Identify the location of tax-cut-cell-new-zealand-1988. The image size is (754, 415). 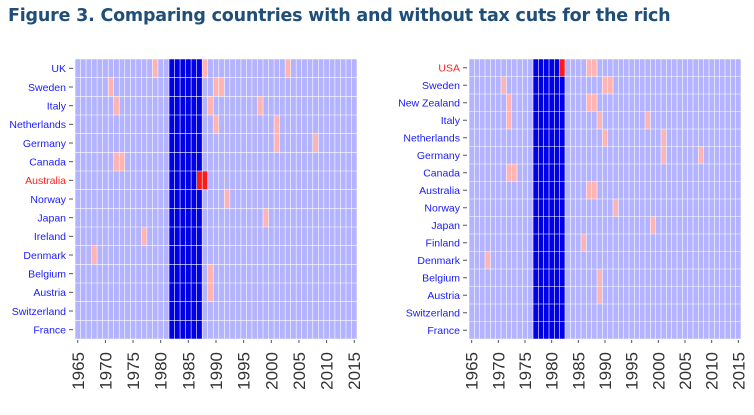
(594, 103).